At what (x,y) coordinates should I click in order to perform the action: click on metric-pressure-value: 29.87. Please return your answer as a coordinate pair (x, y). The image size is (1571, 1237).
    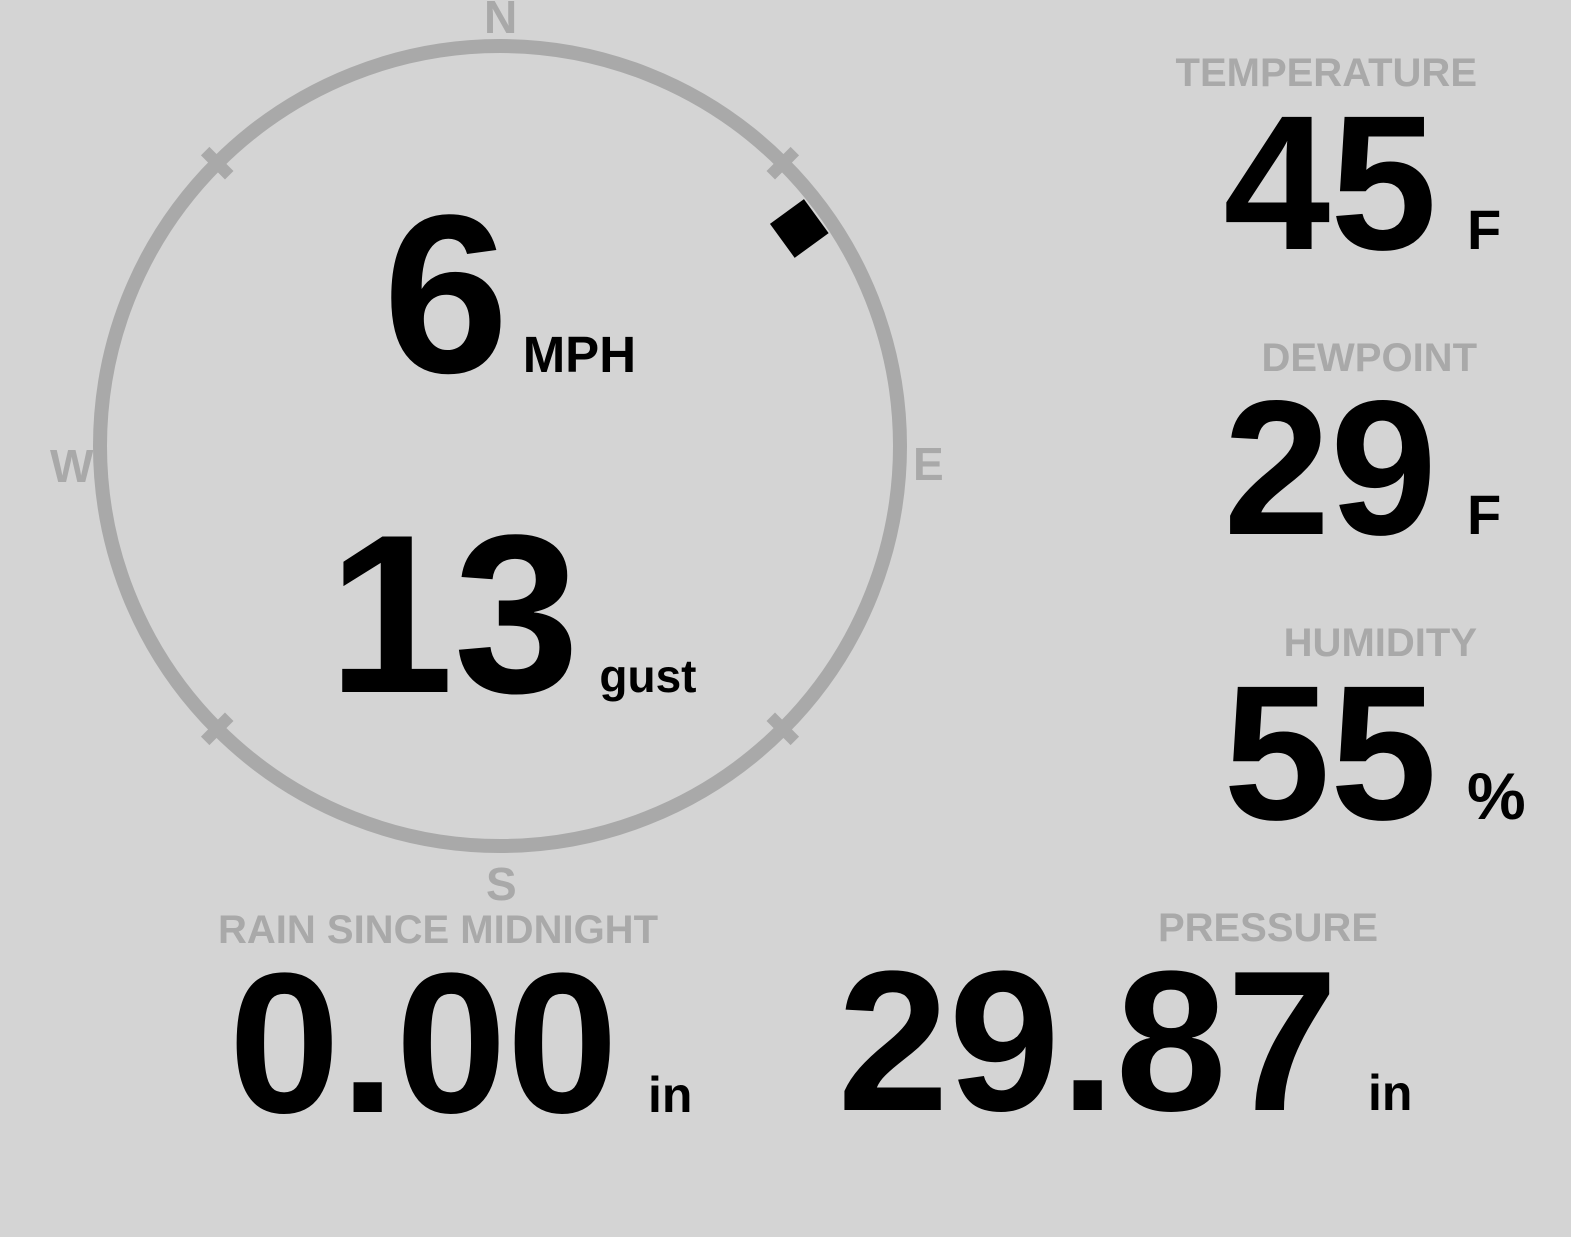
    Looking at the image, I should click on (1088, 1041).